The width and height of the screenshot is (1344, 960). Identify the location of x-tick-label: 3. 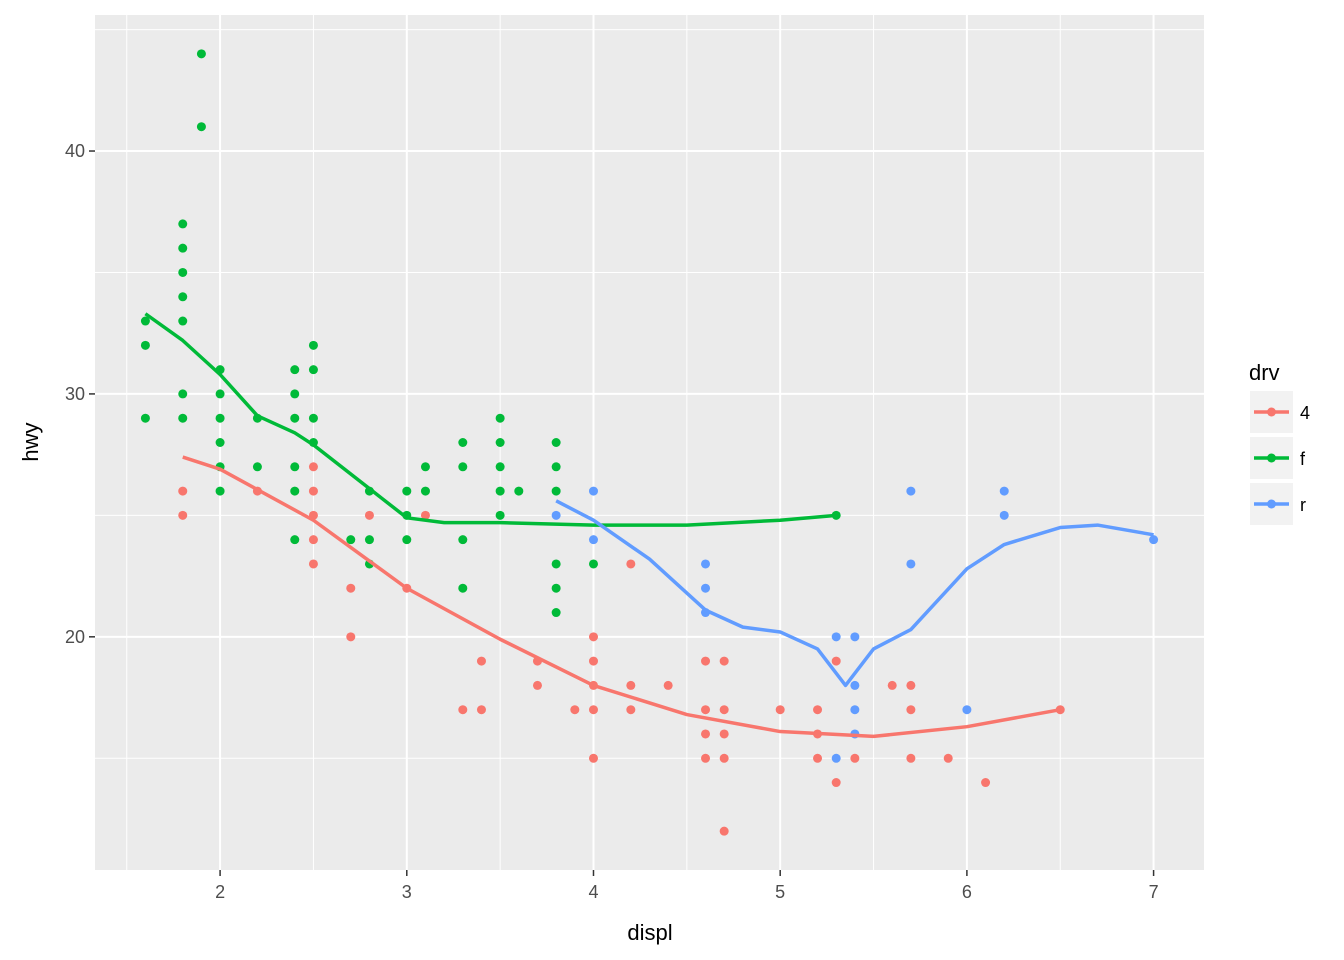
(407, 892).